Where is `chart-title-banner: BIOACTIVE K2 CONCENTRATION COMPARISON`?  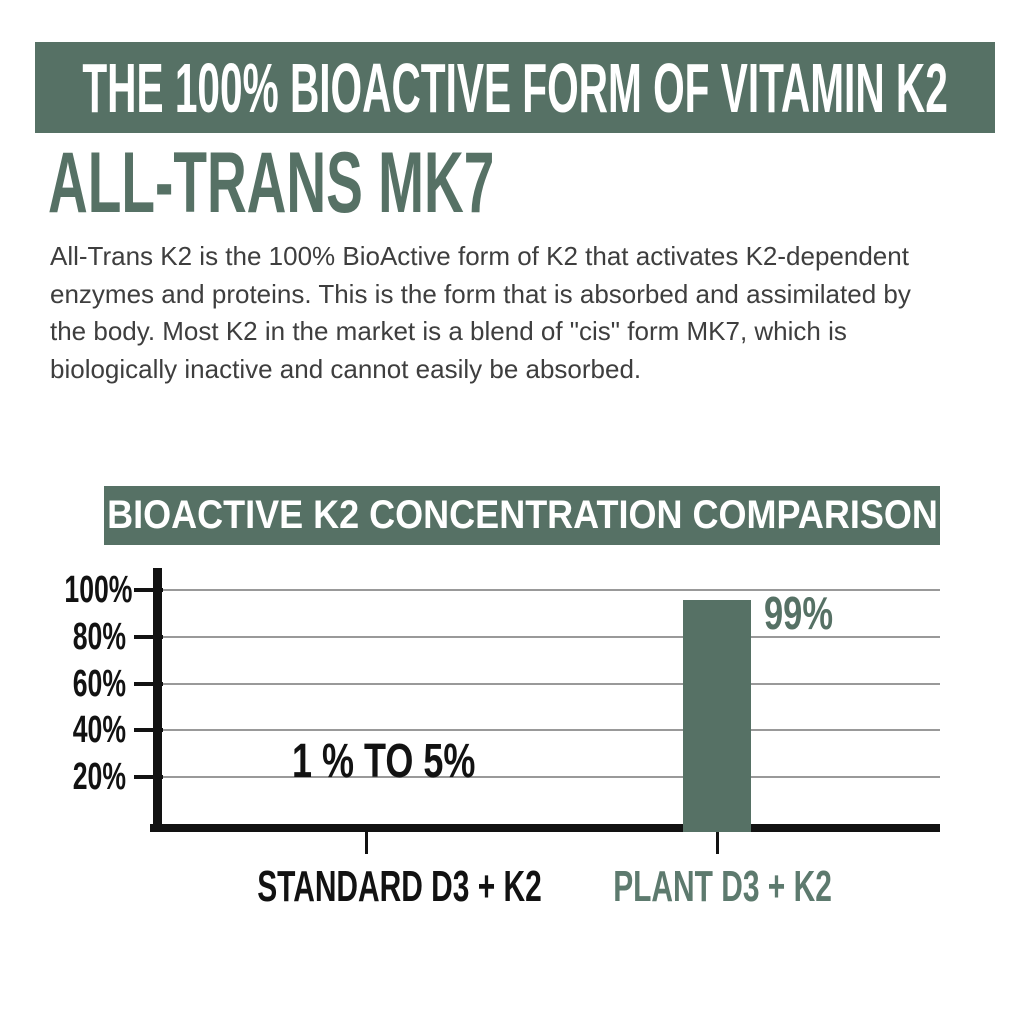
chart-title-banner: BIOACTIVE K2 CONCENTRATION COMPARISON is located at coordinates (522, 515).